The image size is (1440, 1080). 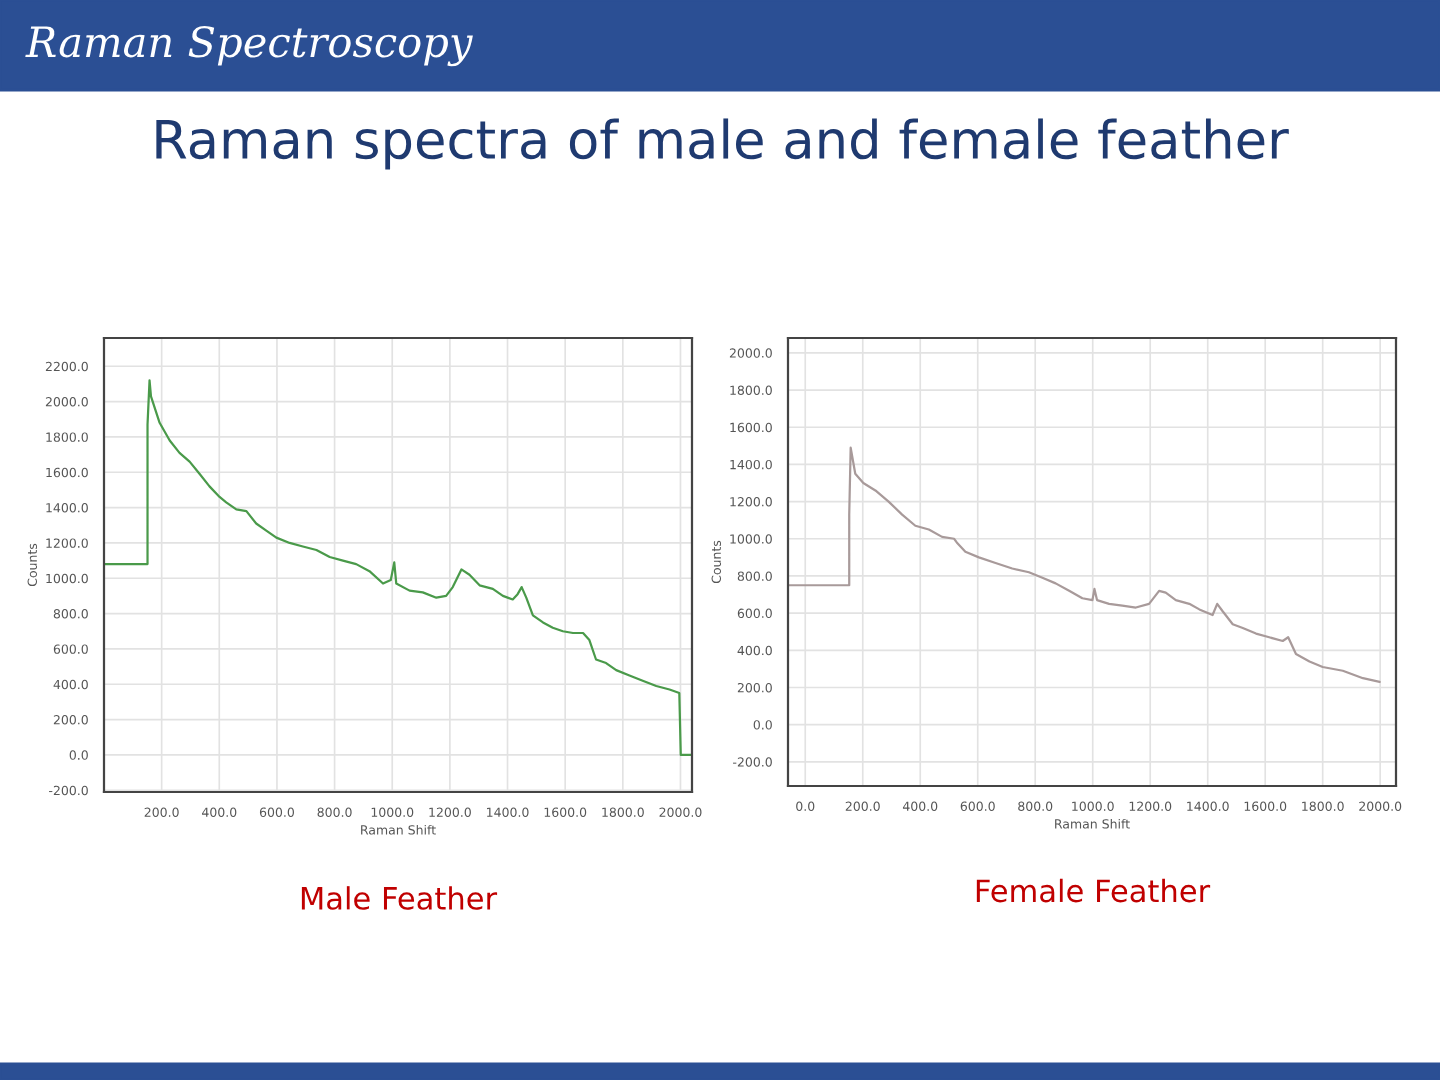 I want to click on text: Female Feather, so click(x=1093, y=890).